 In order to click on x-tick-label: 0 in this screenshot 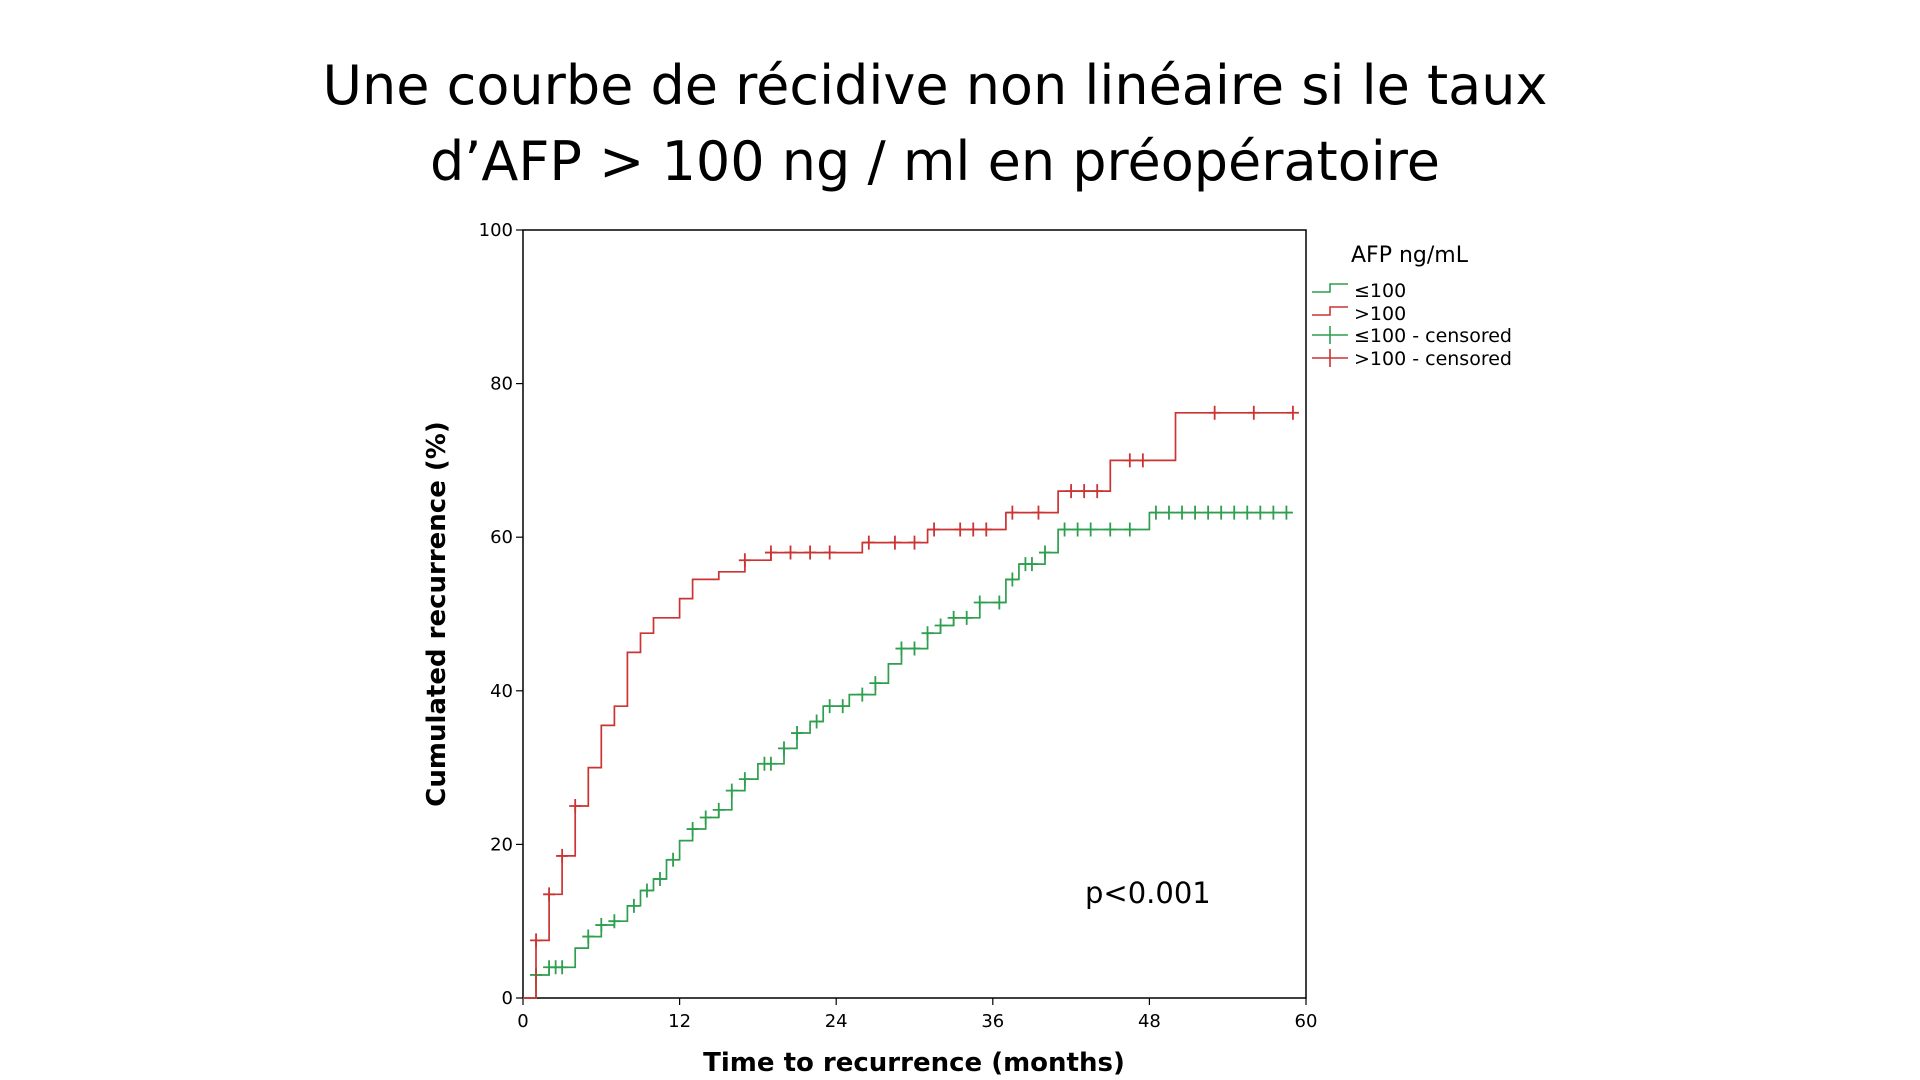, I will do `click(522, 1021)`.